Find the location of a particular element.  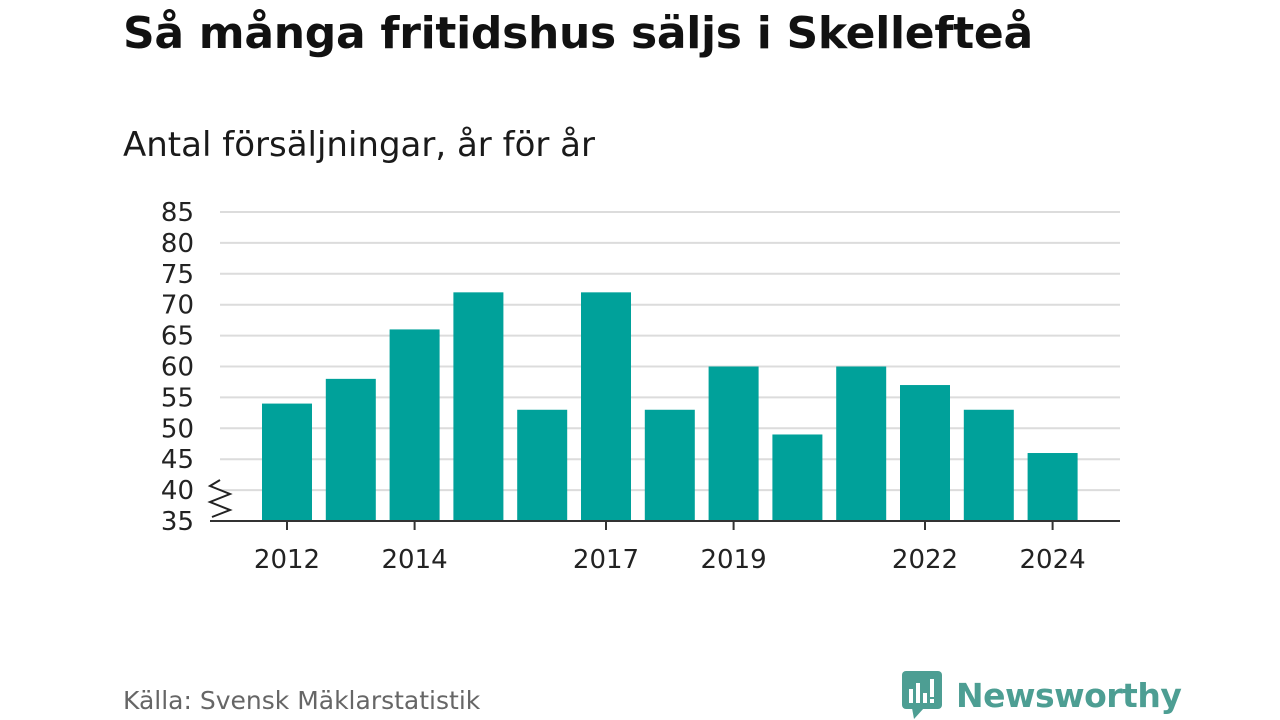

bar-2023 is located at coordinates (988, 465).